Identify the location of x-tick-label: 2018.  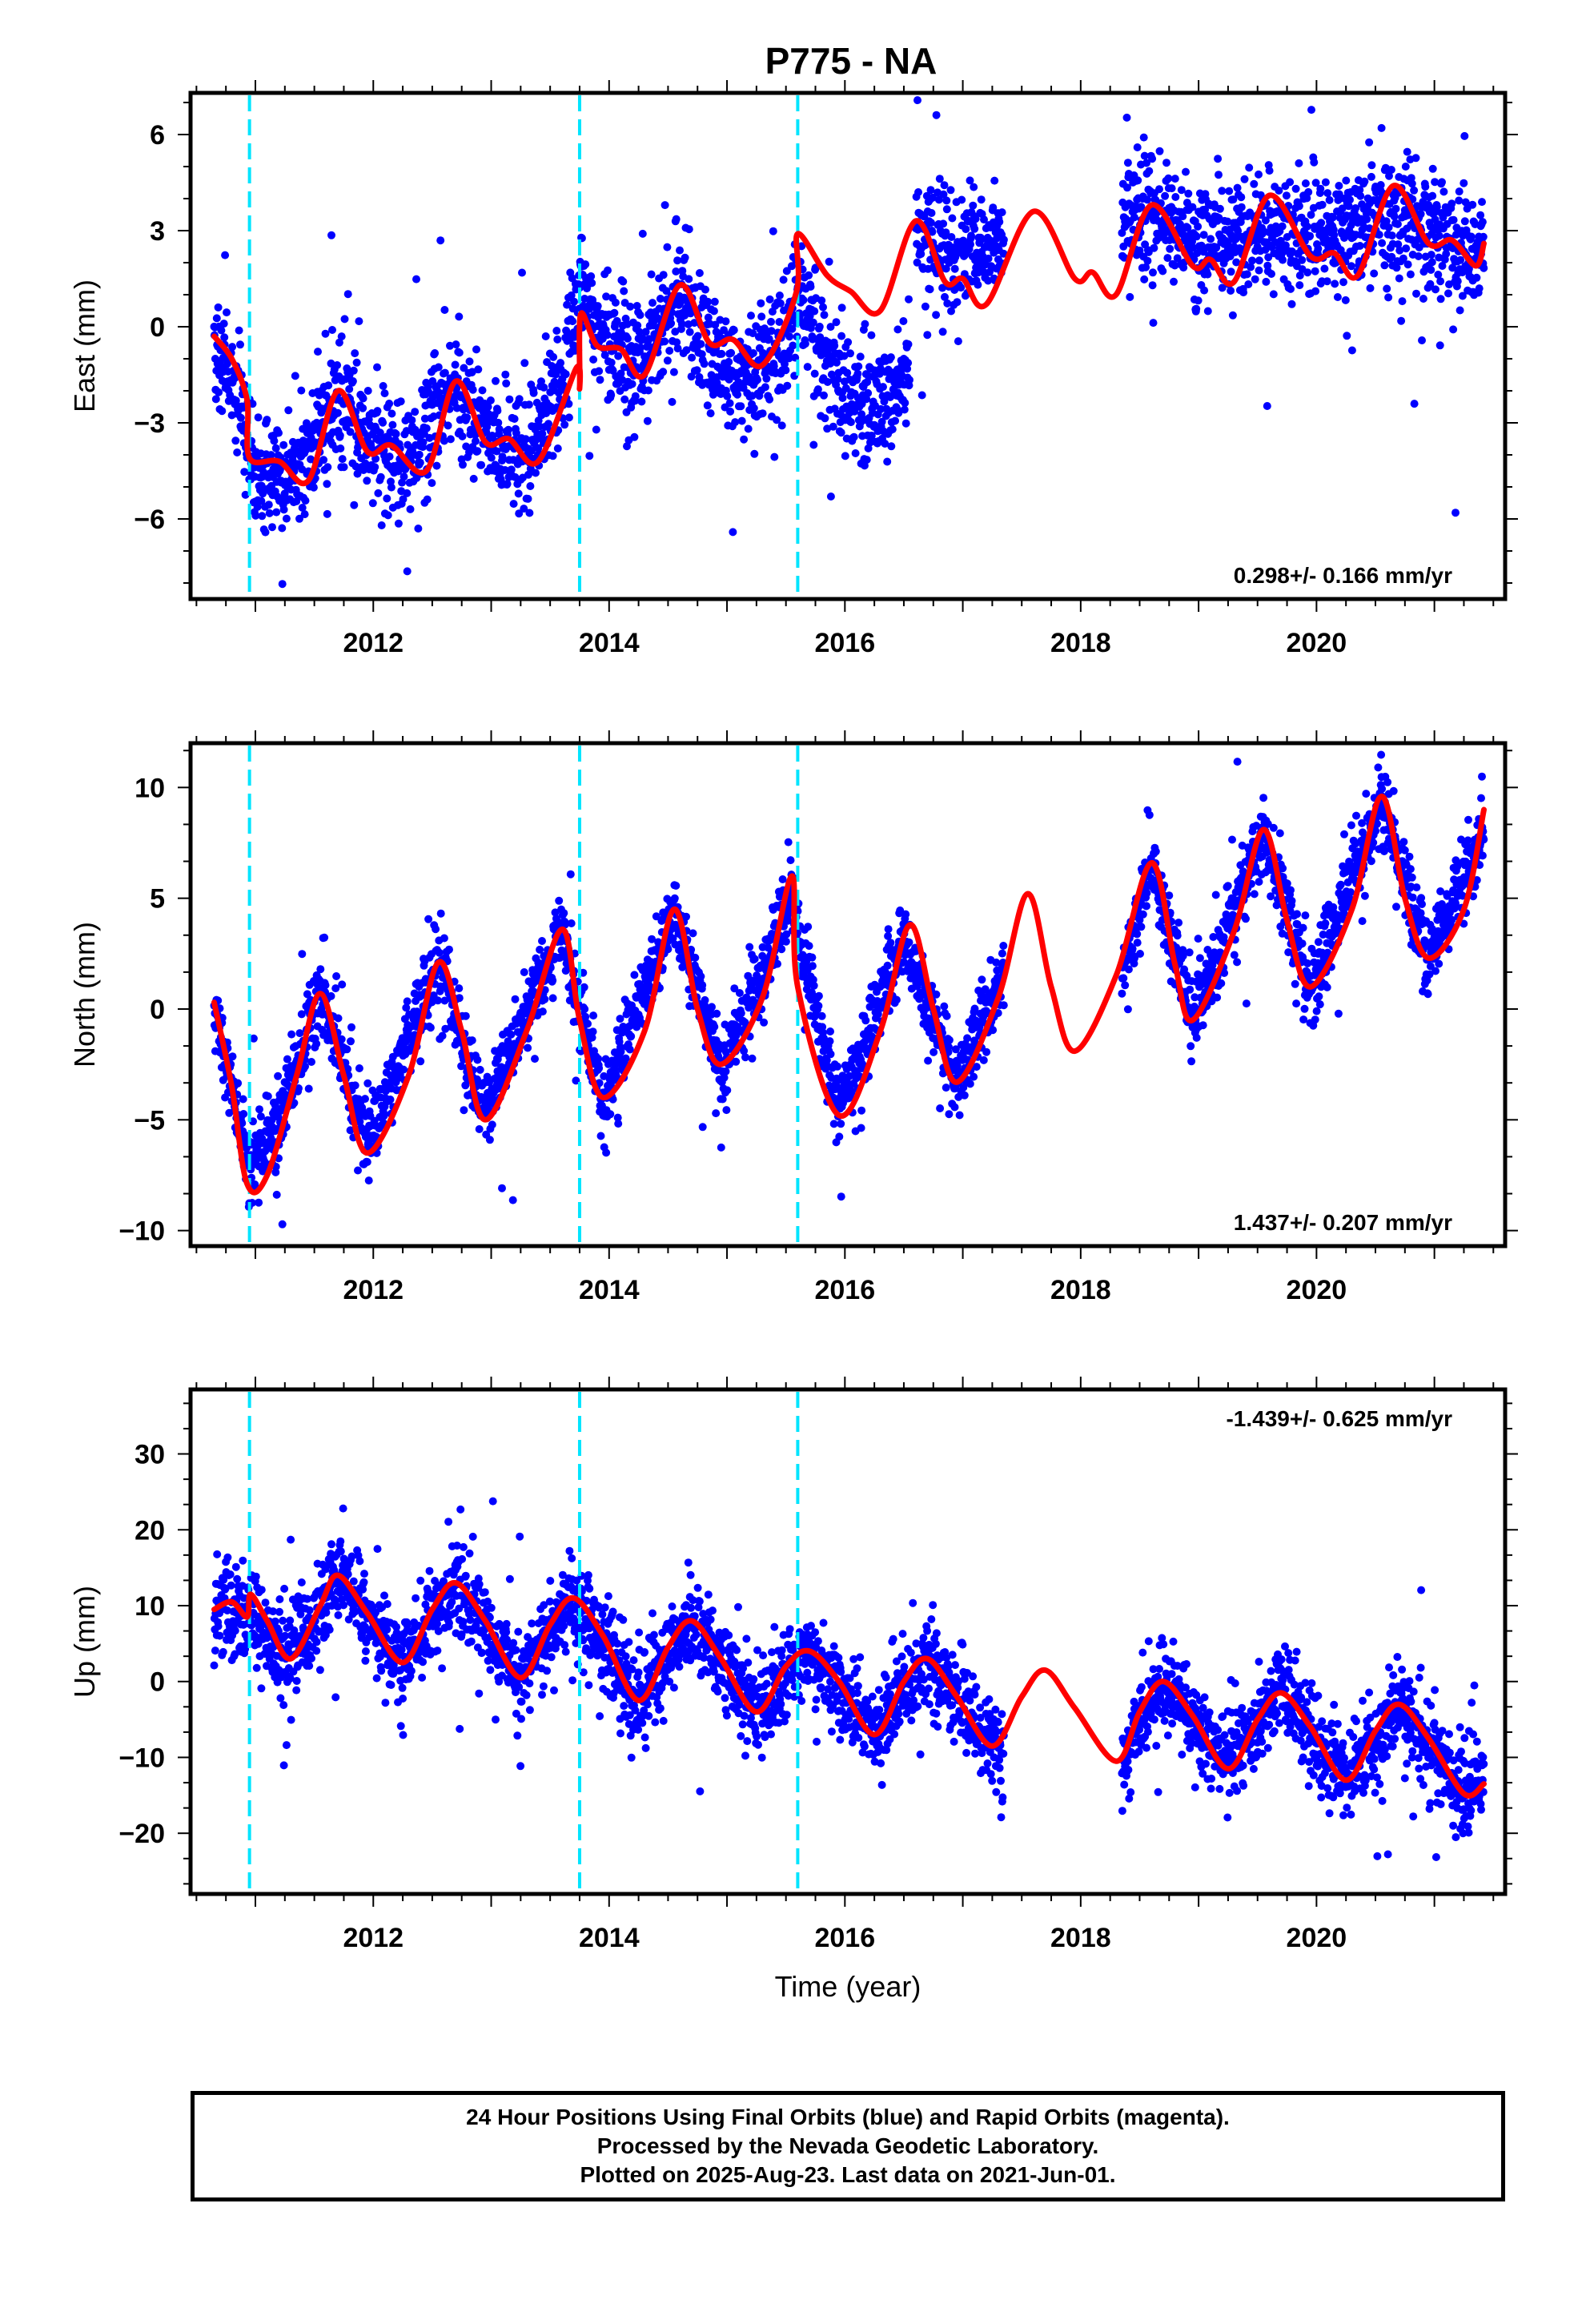
(1081, 643).